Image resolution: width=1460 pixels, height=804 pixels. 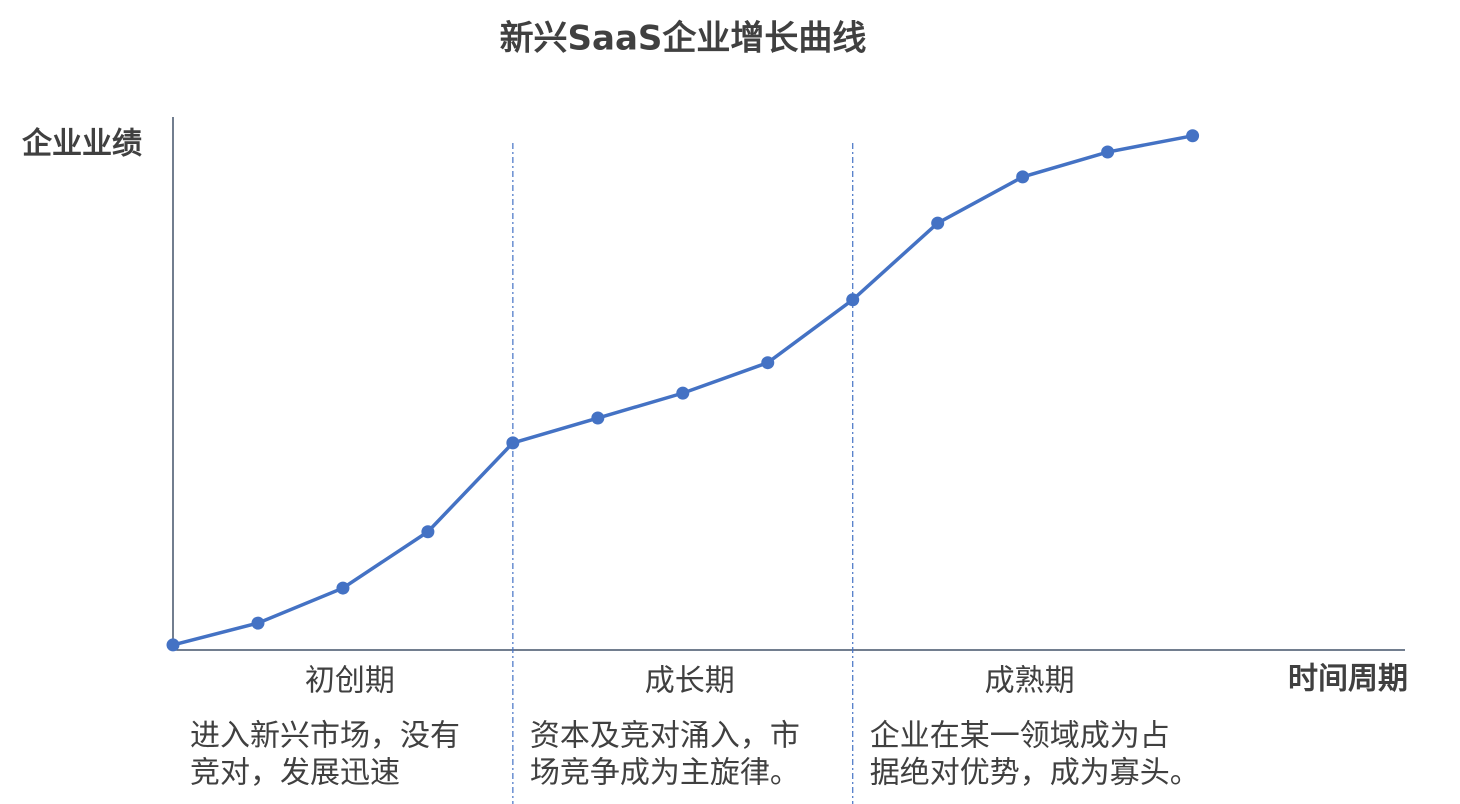 I want to click on phase-description: 进入新兴市场，没有, so click(x=325, y=736).